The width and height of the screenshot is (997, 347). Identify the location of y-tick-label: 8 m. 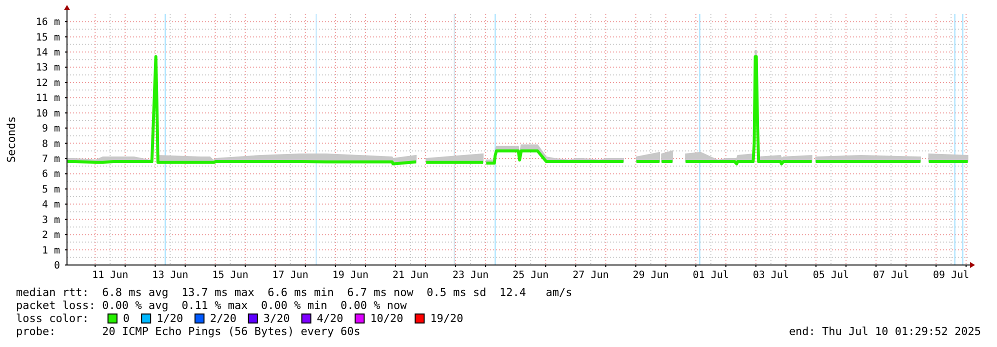
(51, 144).